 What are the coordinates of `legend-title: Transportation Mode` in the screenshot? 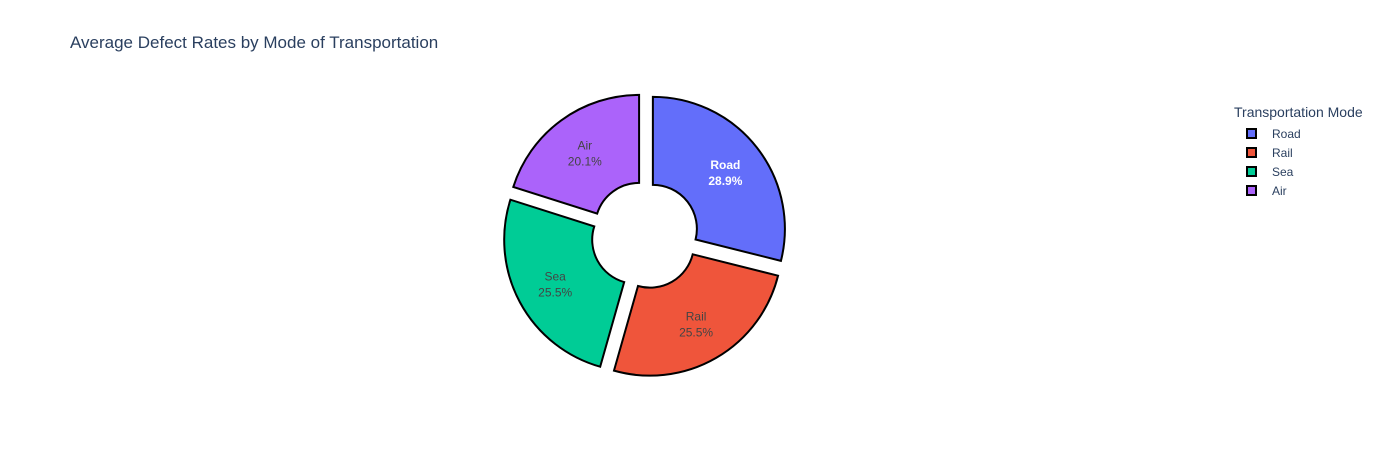 It's located at (1298, 112).